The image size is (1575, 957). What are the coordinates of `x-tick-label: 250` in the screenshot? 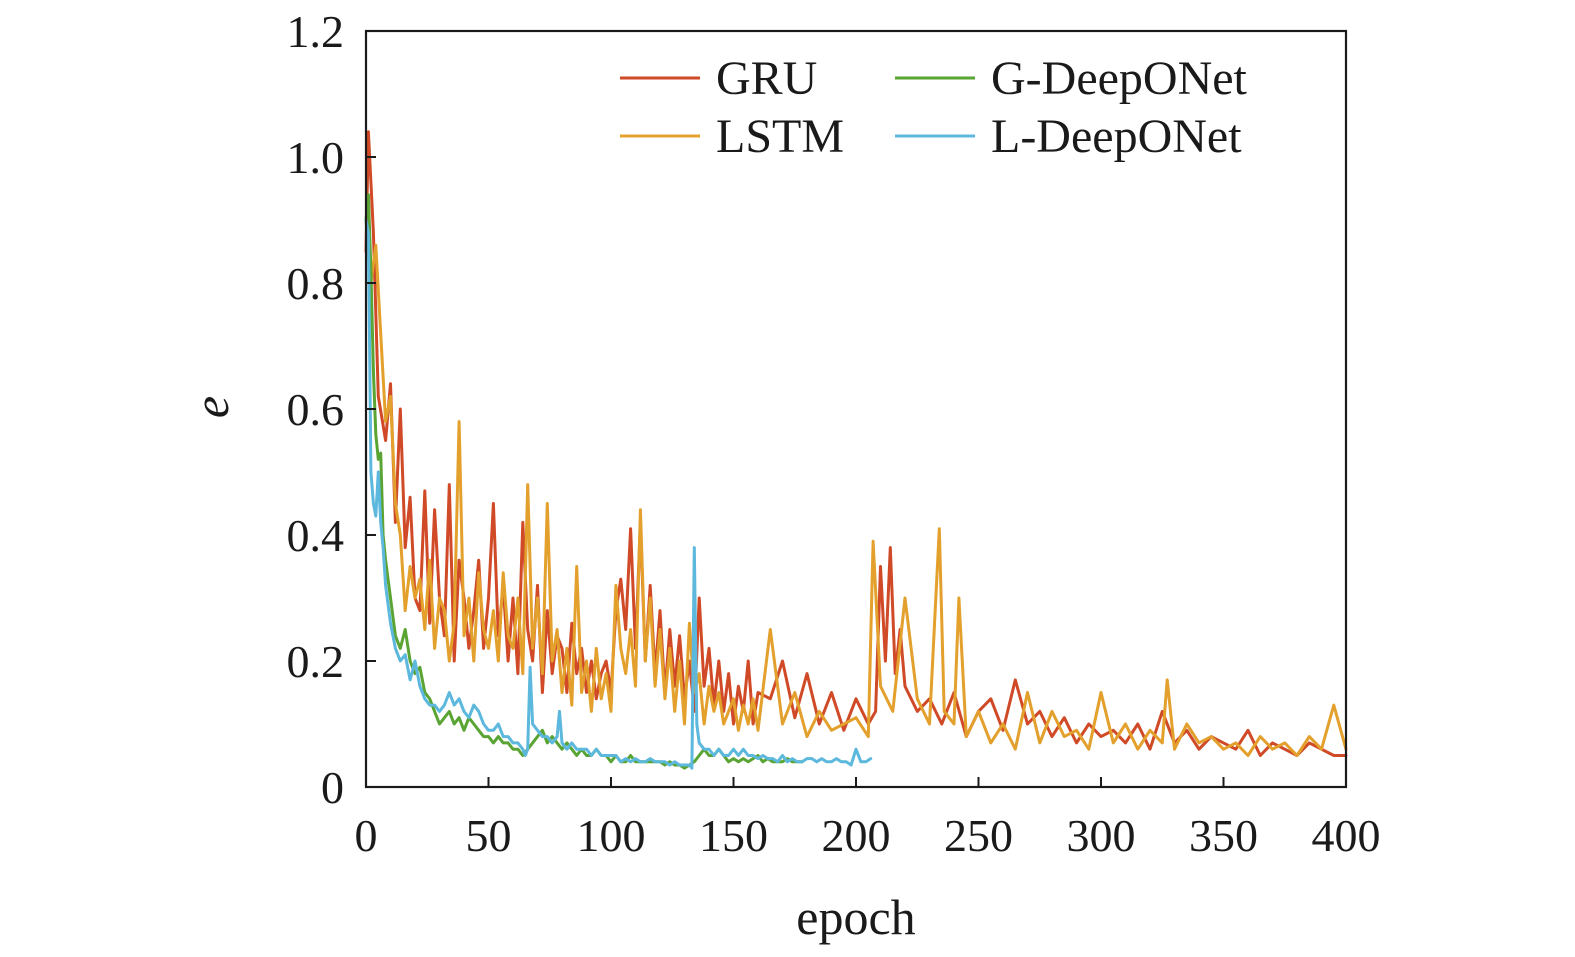 It's located at (978, 835).